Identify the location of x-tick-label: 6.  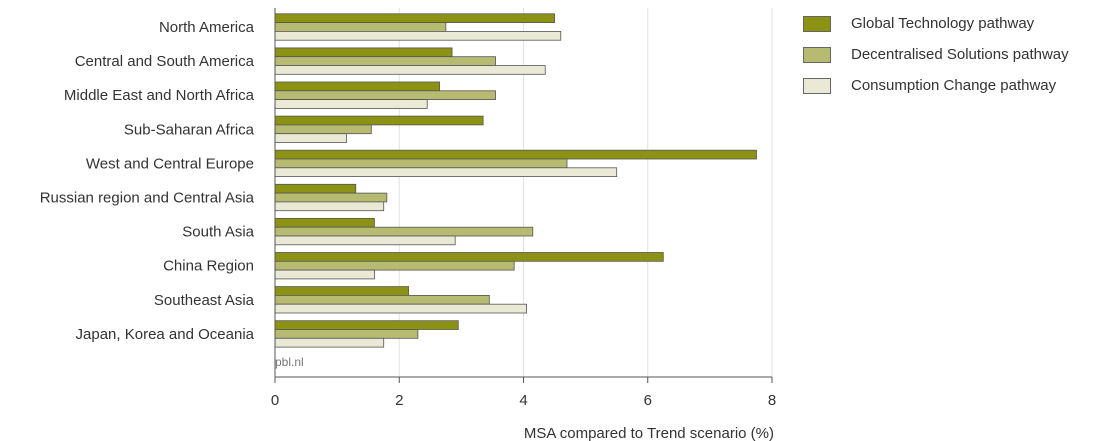
(648, 400).